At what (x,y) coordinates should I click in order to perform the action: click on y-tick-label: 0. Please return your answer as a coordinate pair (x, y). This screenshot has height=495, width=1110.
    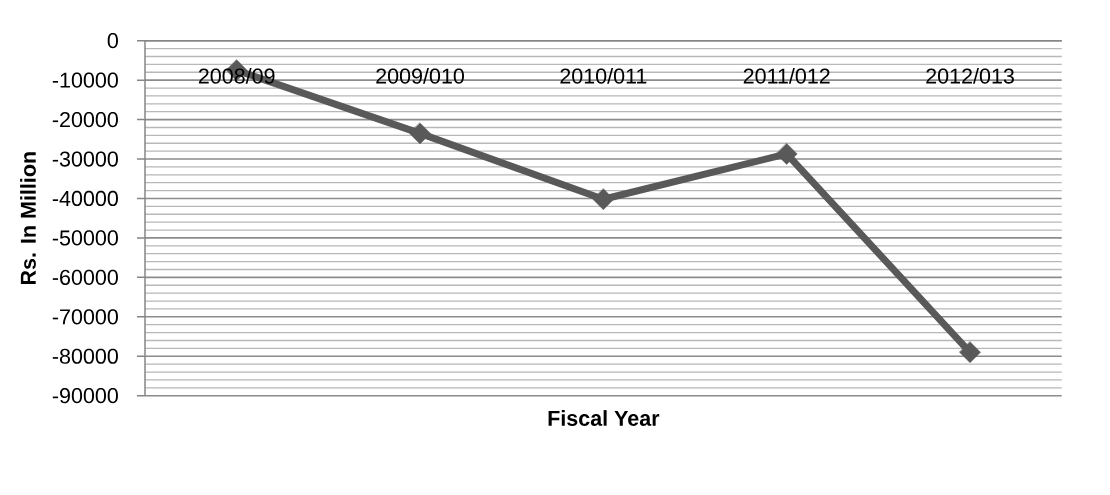
    Looking at the image, I should click on (112, 41).